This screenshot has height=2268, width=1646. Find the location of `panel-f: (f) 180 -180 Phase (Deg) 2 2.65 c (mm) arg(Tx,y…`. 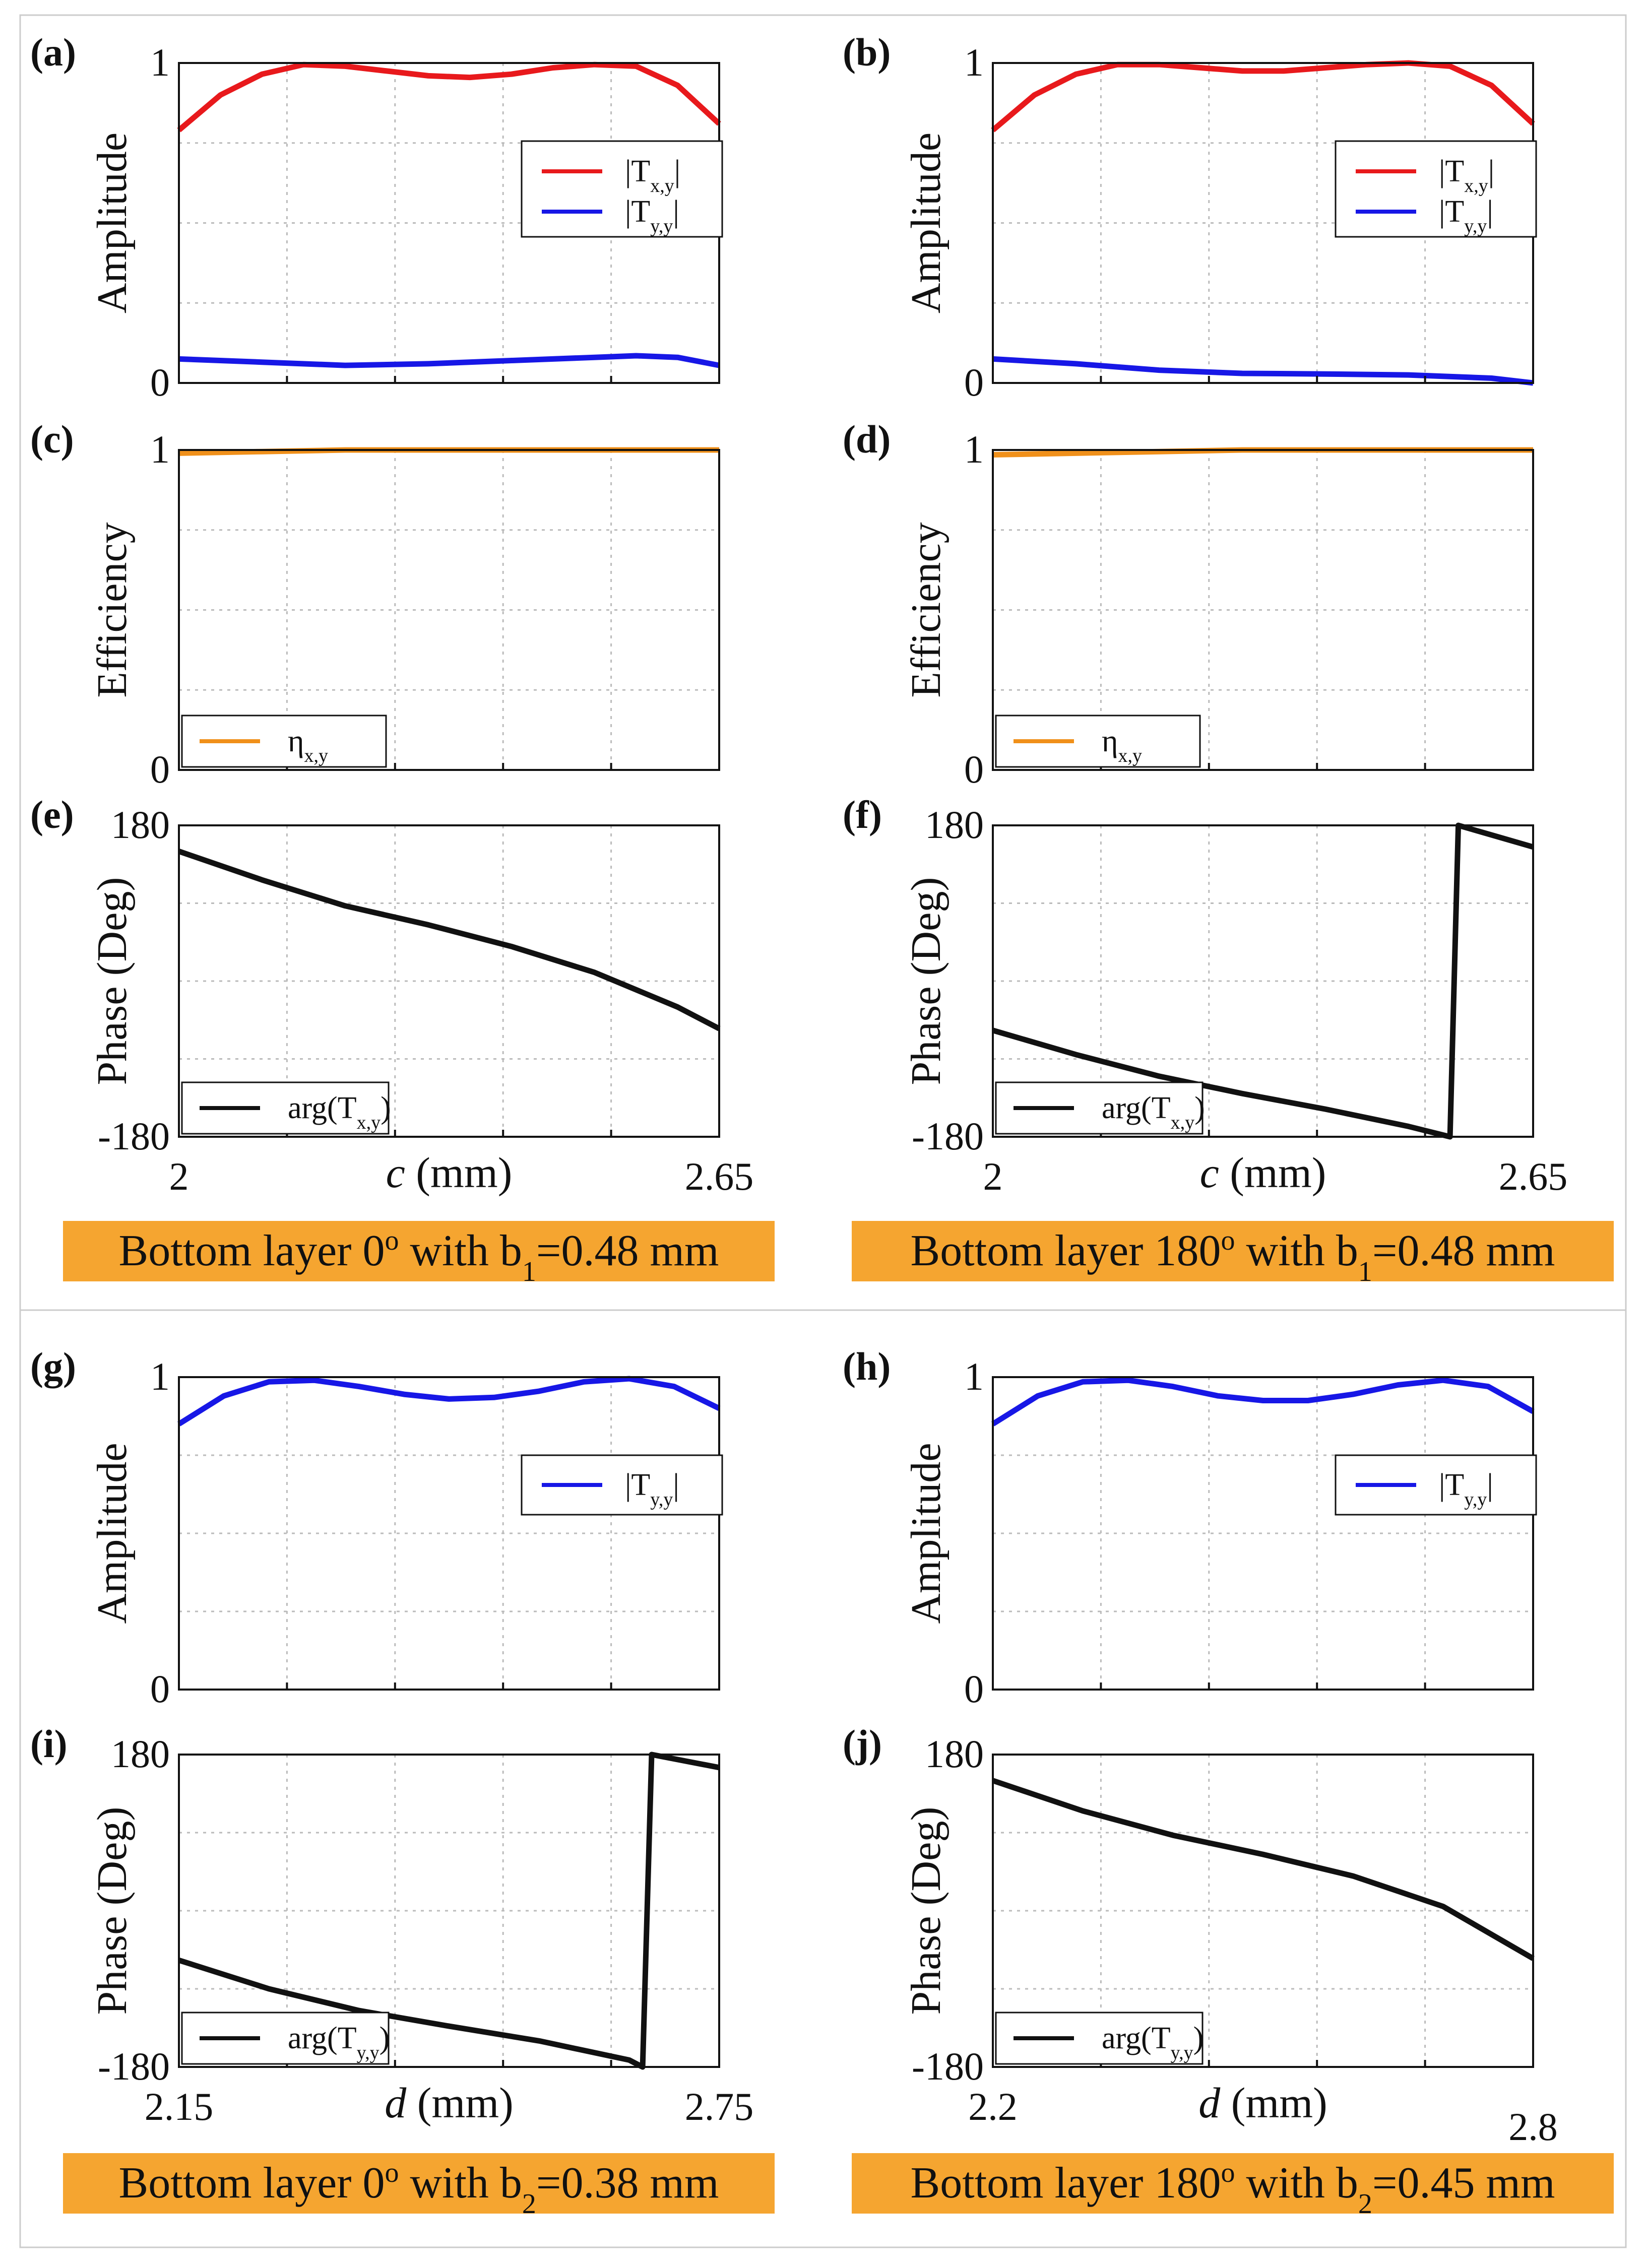

panel-f: (f) 180 -180 Phase (Deg) 2 2.65 c (mm) arg(Tx,y… is located at coordinates (1205, 995).